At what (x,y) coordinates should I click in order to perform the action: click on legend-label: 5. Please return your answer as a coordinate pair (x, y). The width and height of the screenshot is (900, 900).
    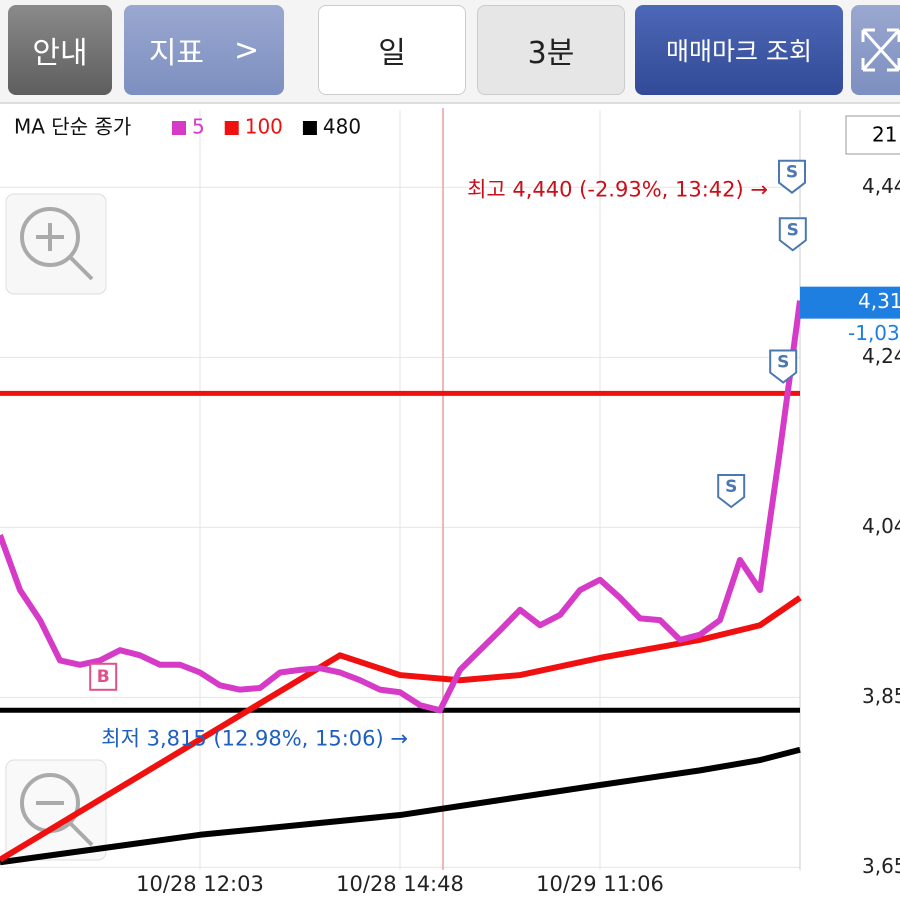
    Looking at the image, I should click on (198, 127).